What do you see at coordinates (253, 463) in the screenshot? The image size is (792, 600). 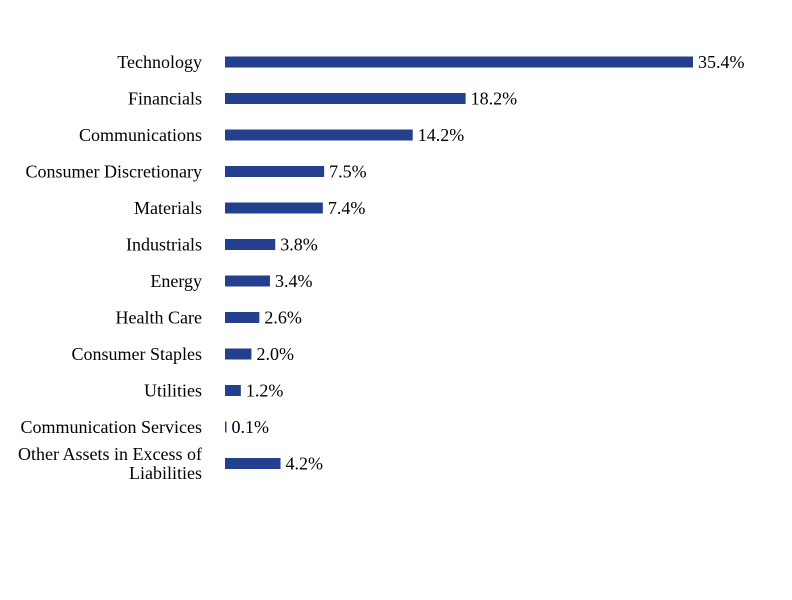 I see `bar-other-assets-in-excess-of-liabilities` at bounding box center [253, 463].